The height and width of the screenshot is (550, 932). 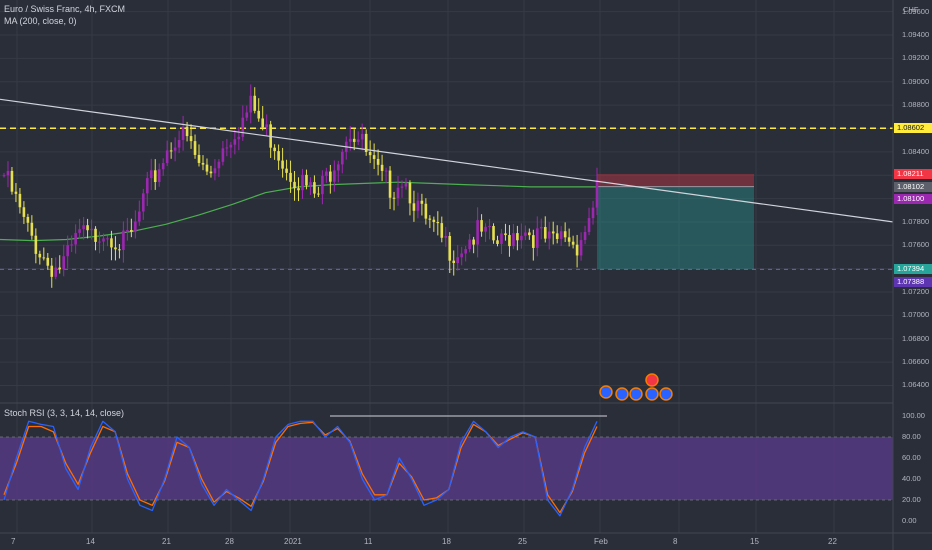 What do you see at coordinates (911, 478) in the screenshot?
I see `stoch-tick-label: 40.00` at bounding box center [911, 478].